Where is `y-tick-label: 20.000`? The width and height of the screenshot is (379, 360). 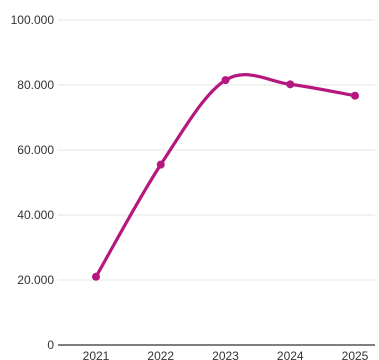 y-tick-label: 20.000 is located at coordinates (35, 280).